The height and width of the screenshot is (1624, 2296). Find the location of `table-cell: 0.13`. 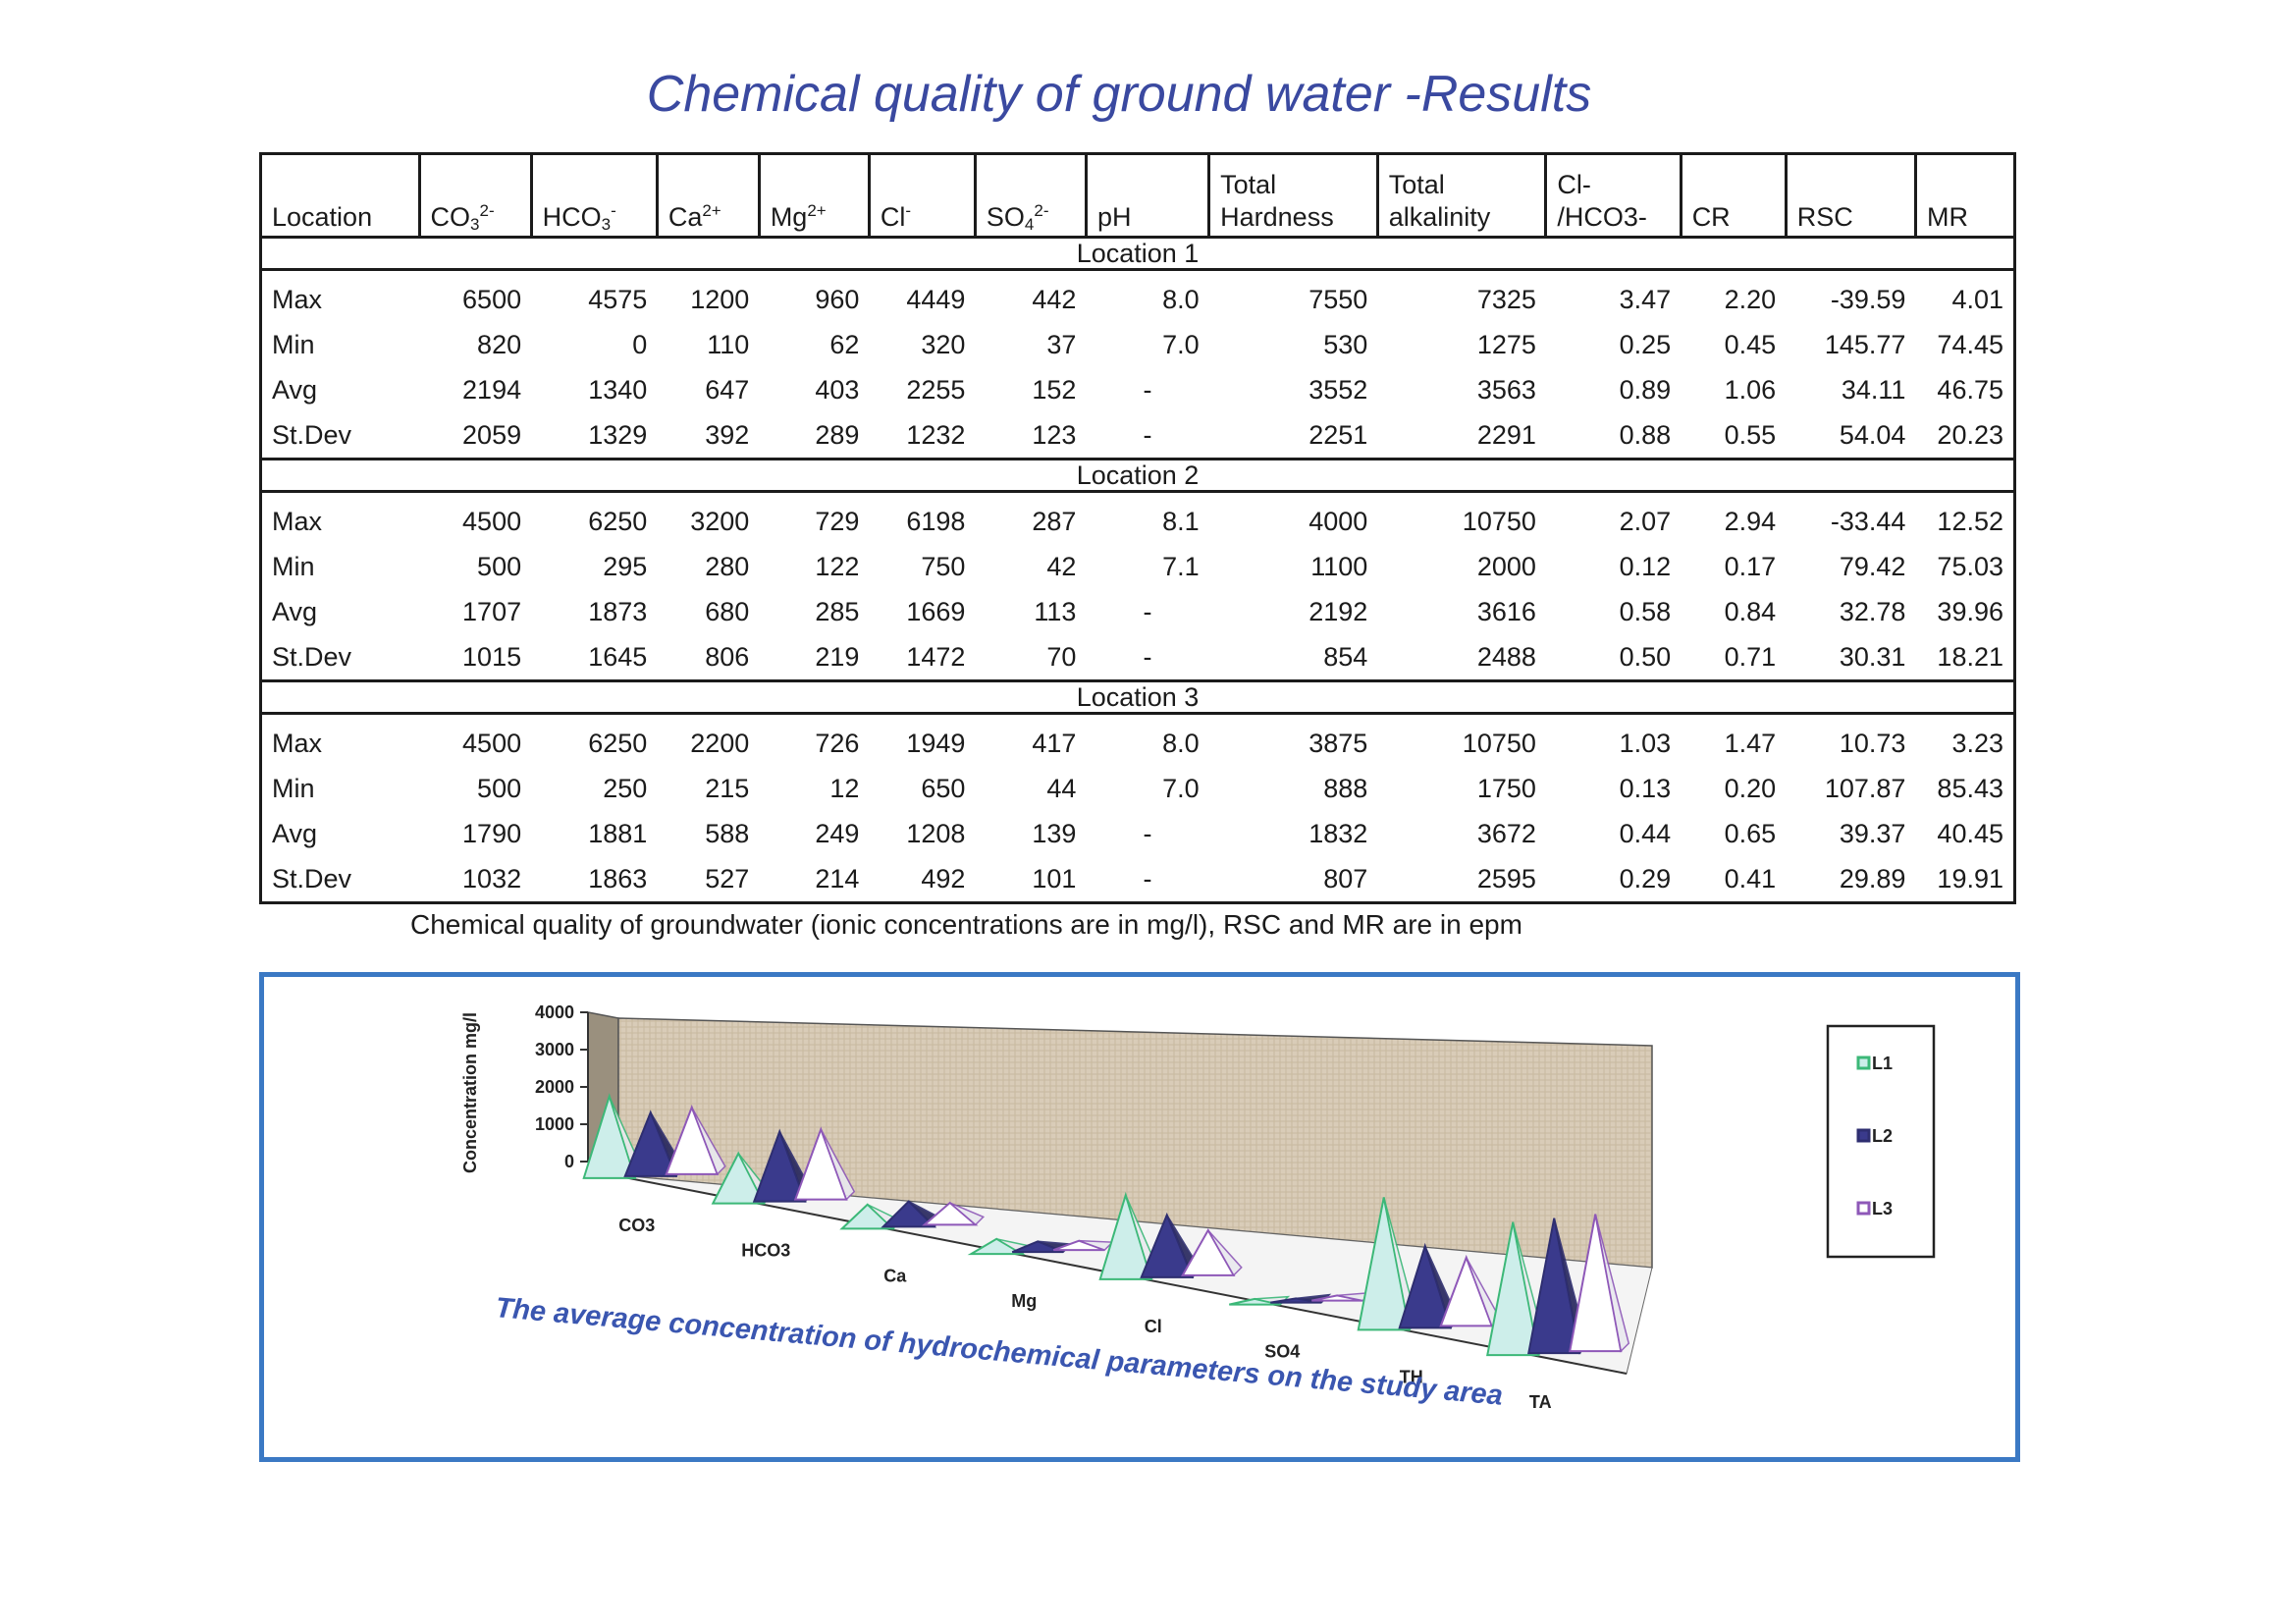

table-cell: 0.13 is located at coordinates (1645, 788).